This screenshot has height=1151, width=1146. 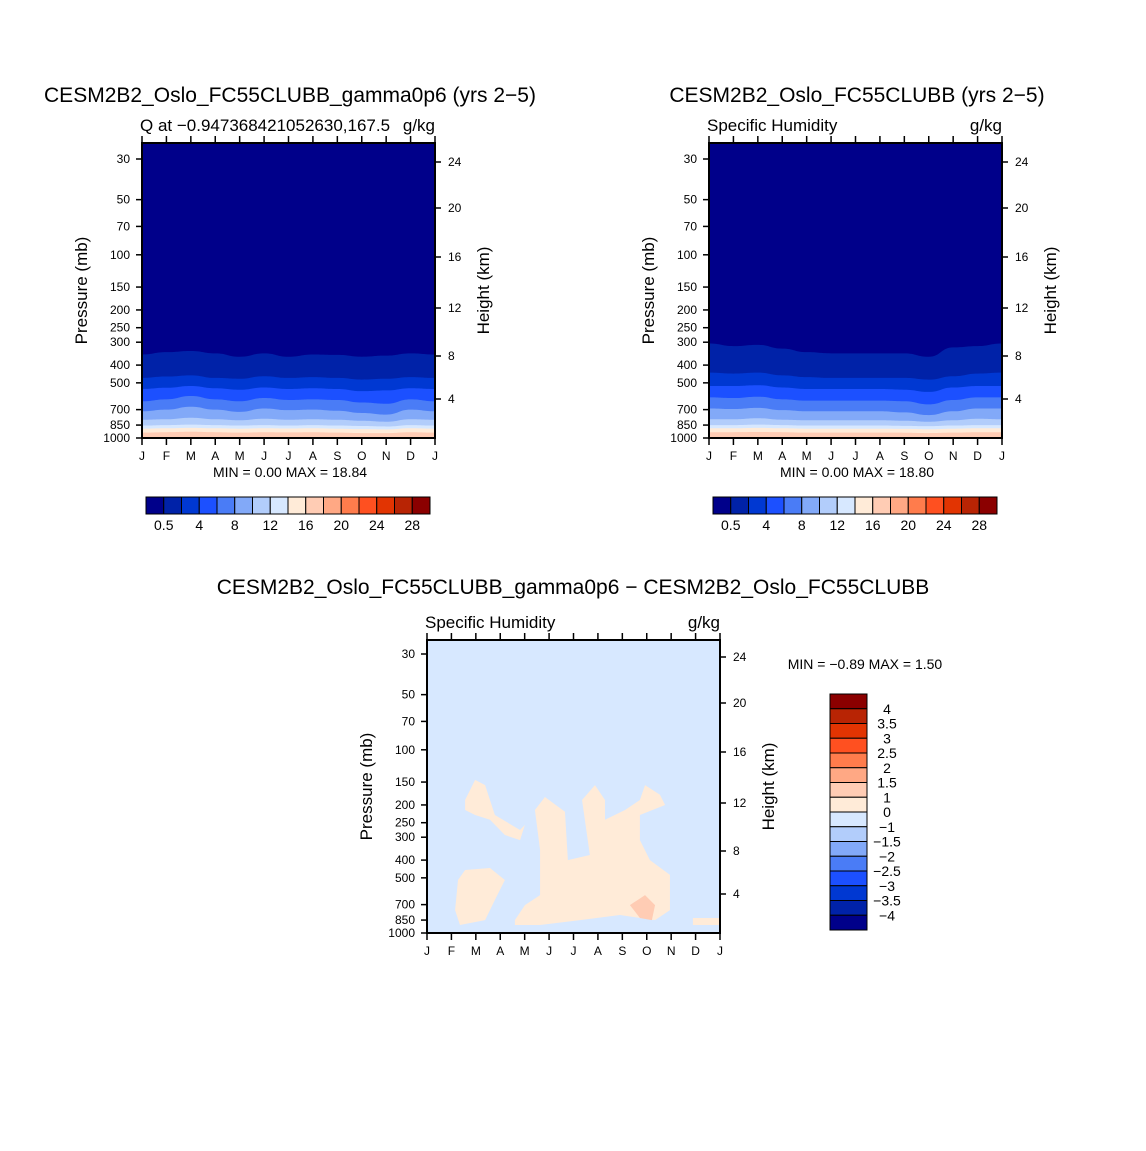 I want to click on panel-left-subtitle: Q at −0.947368421052630,167.5, so click(x=265, y=125).